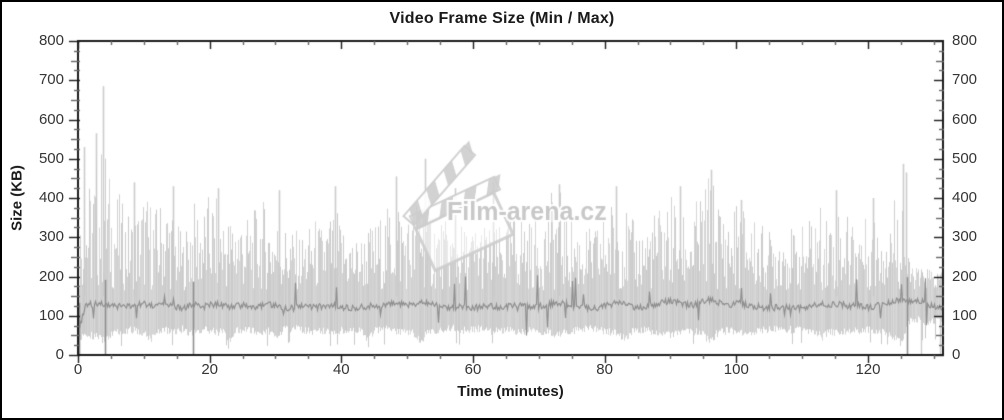  I want to click on y-axis-tick-label-right: 100, so click(965, 315).